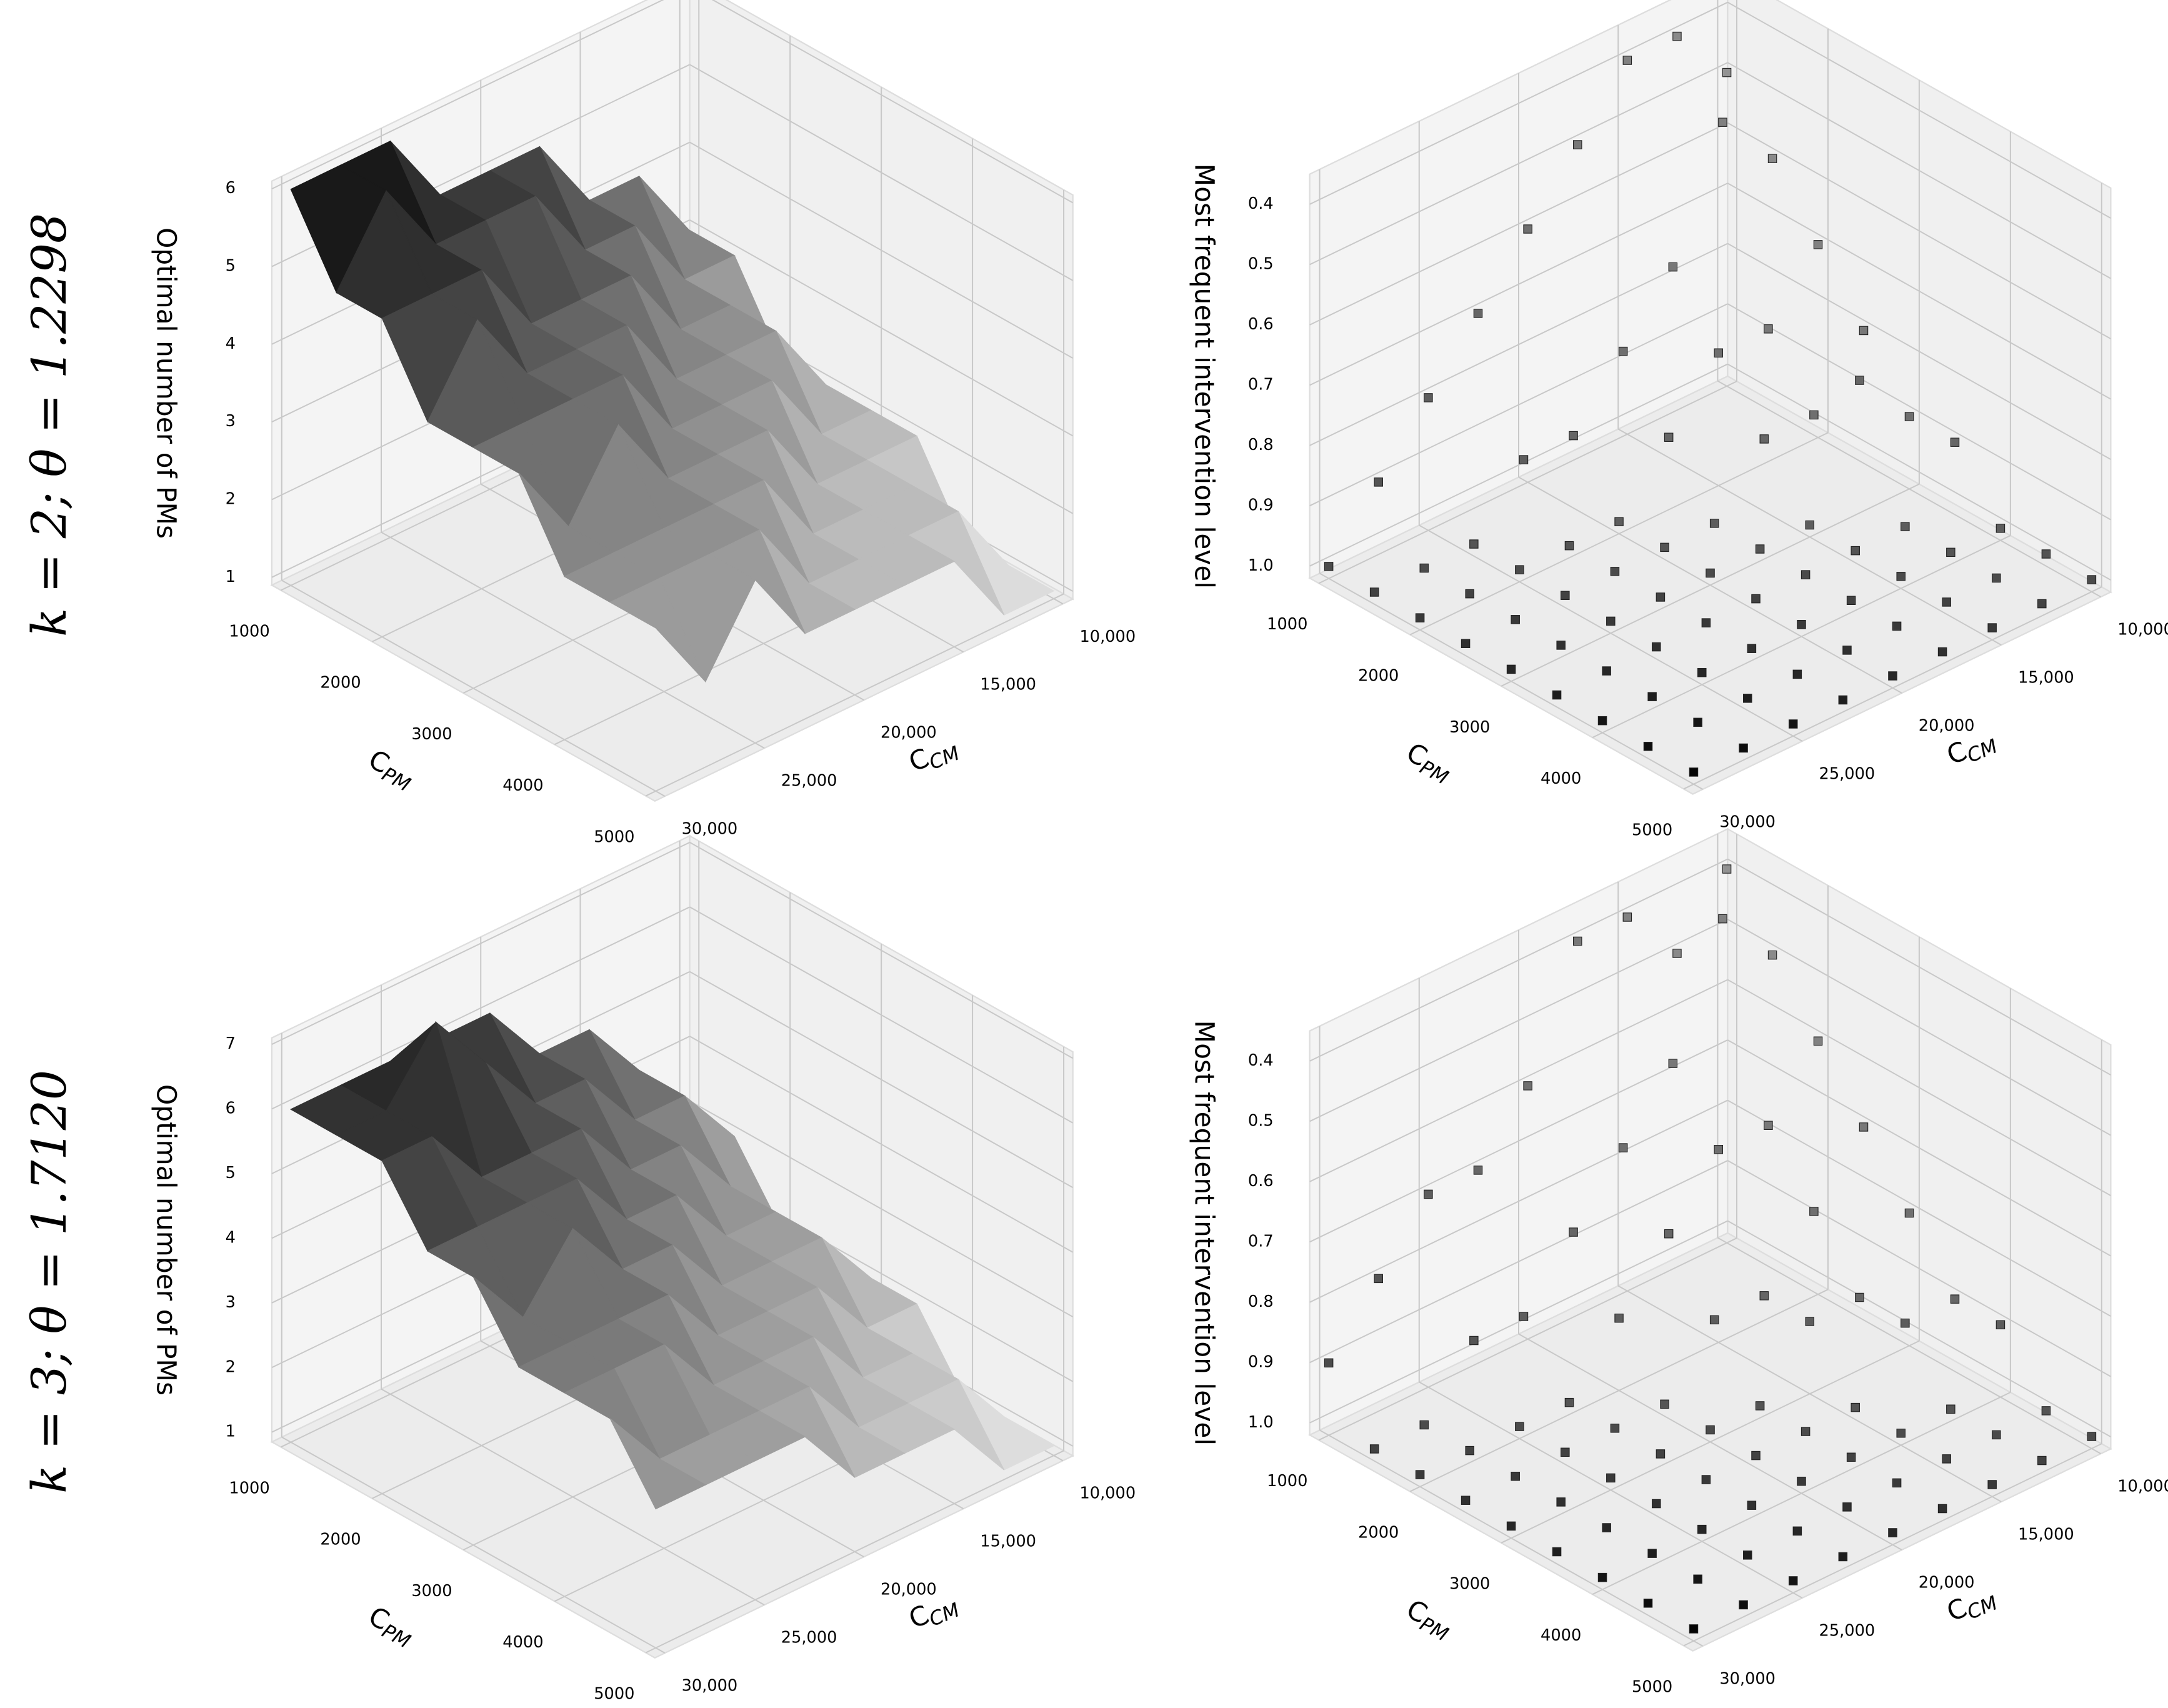 This screenshot has width=2168, height=1708. I want to click on x-tick-label: 1000, so click(1287, 624).